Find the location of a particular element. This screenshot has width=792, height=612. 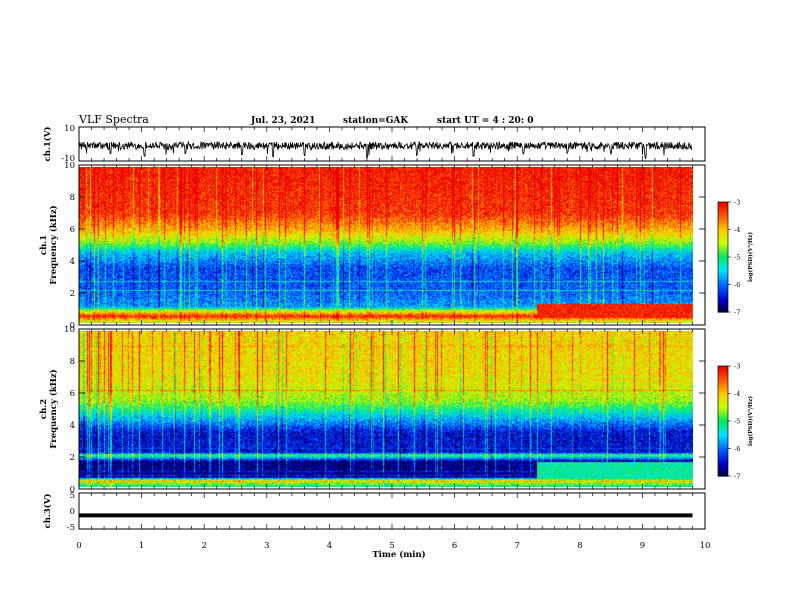

ch1-freq-ytick-label: 2 is located at coordinates (72, 294).